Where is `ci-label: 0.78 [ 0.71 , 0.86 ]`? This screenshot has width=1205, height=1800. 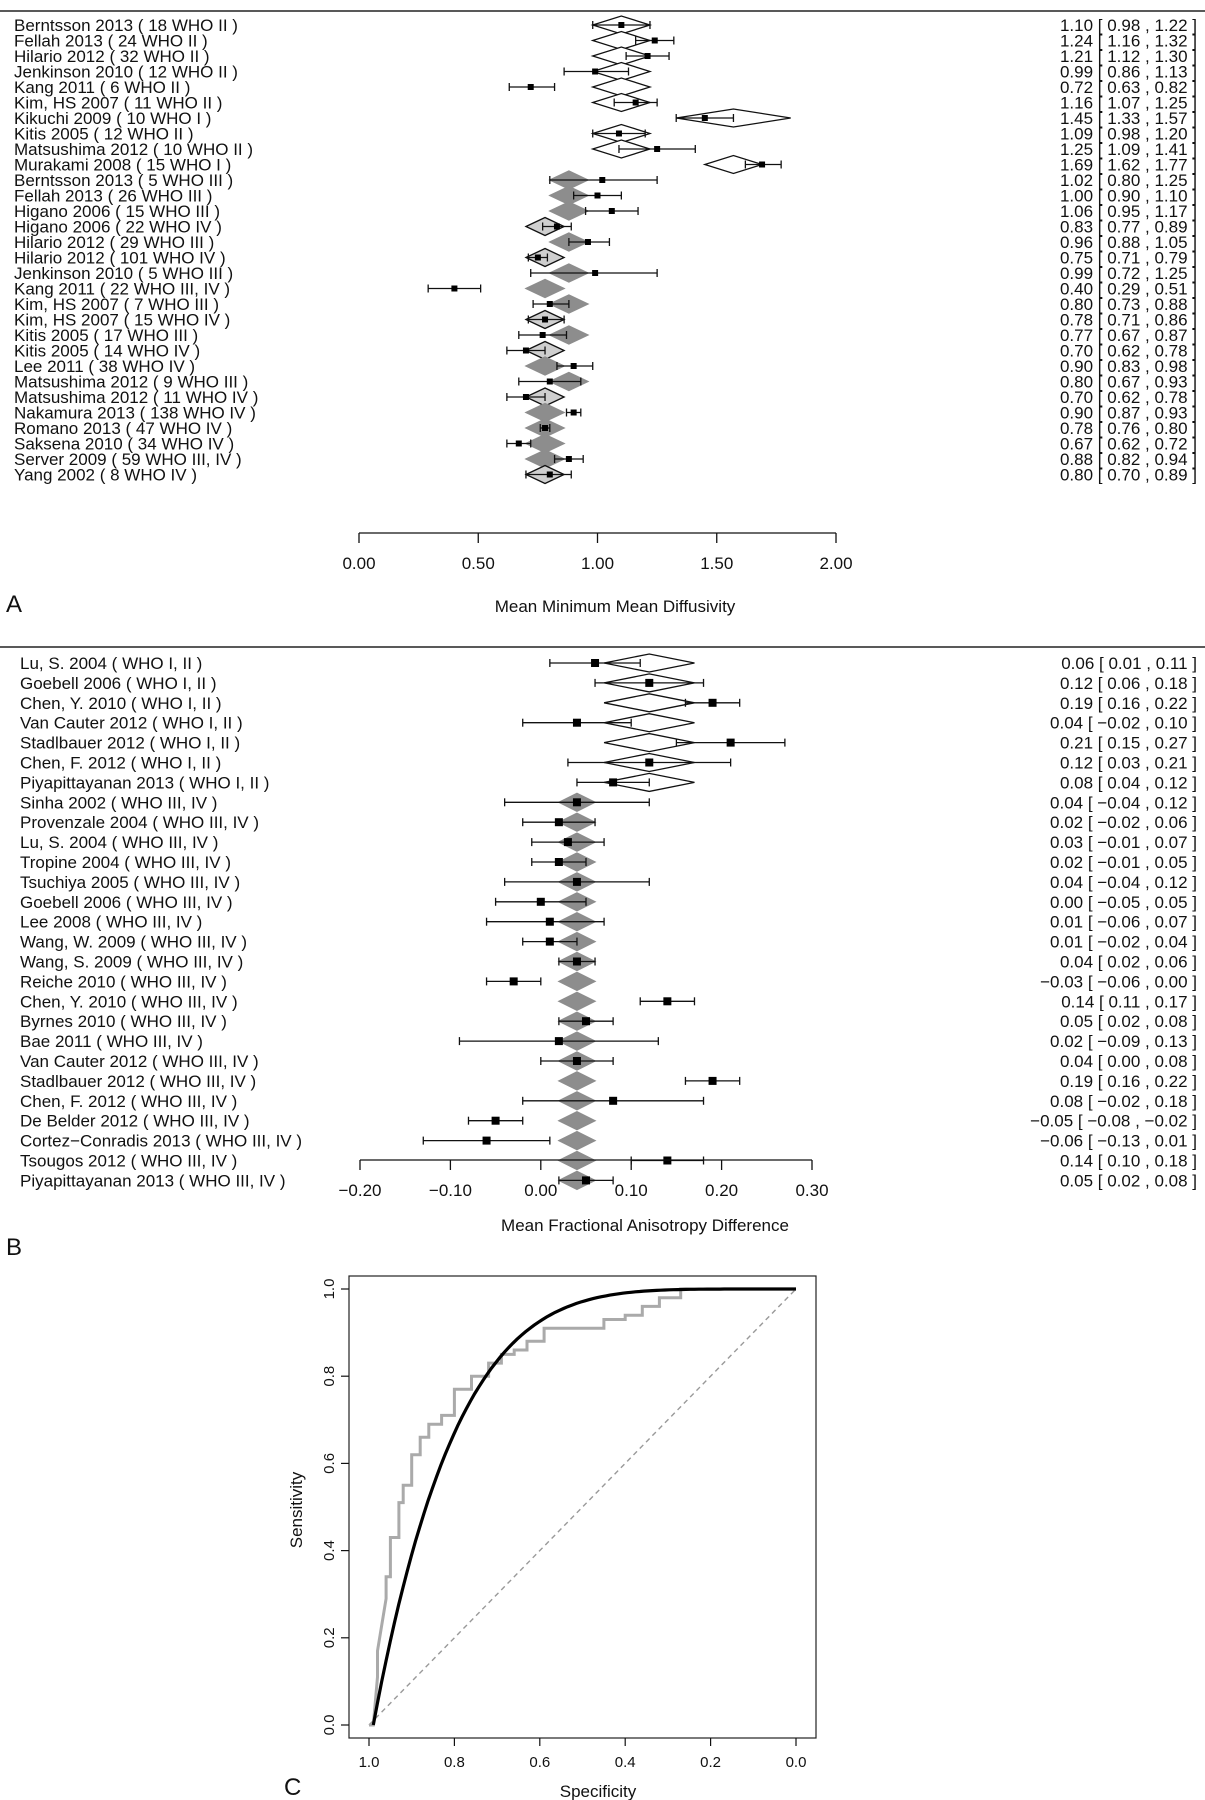
ci-label: 0.78 [ 0.71 , 0.86 ] is located at coordinates (1128, 320).